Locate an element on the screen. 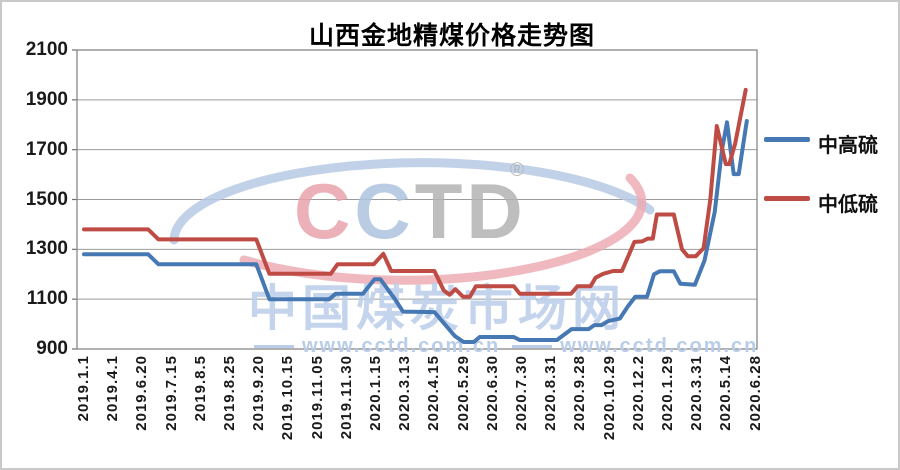 This screenshot has height=470, width=900. watermark-logo: CCTD is located at coordinates (410, 211).